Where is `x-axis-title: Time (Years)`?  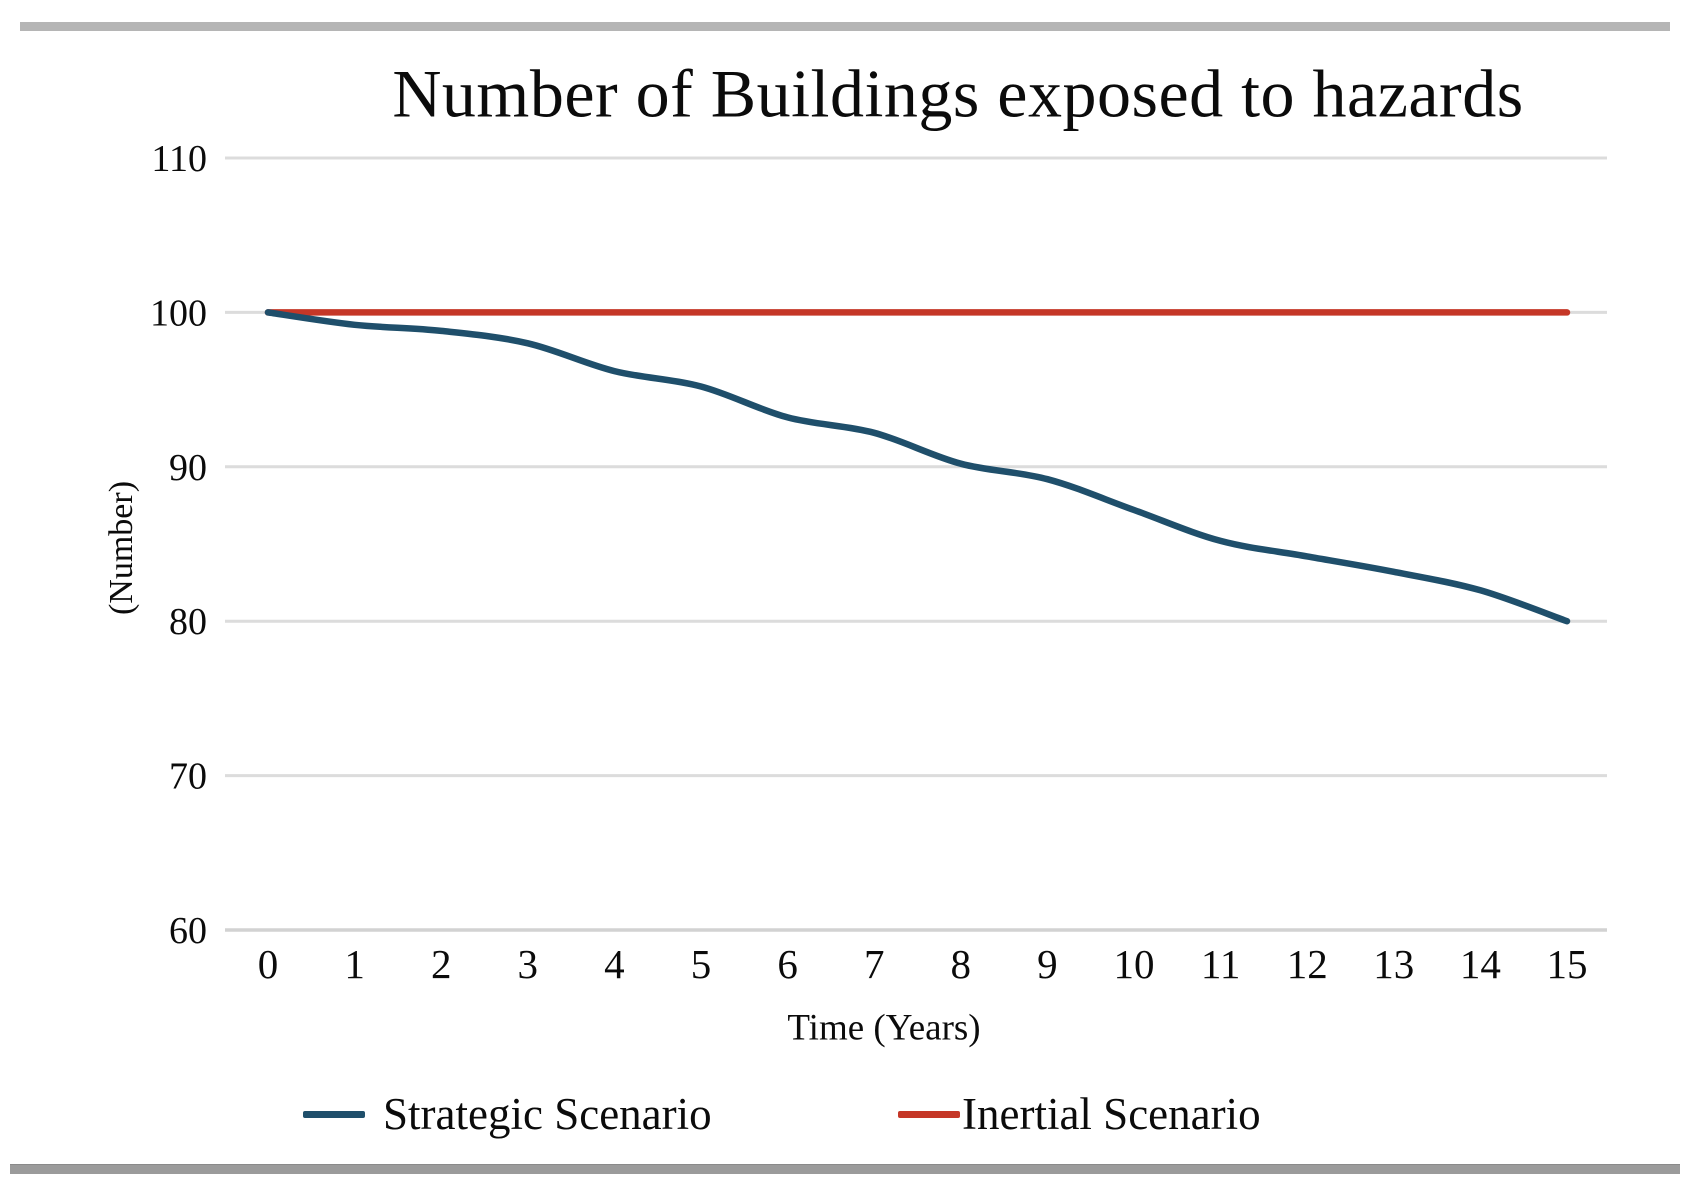
x-axis-title: Time (Years) is located at coordinates (884, 1028).